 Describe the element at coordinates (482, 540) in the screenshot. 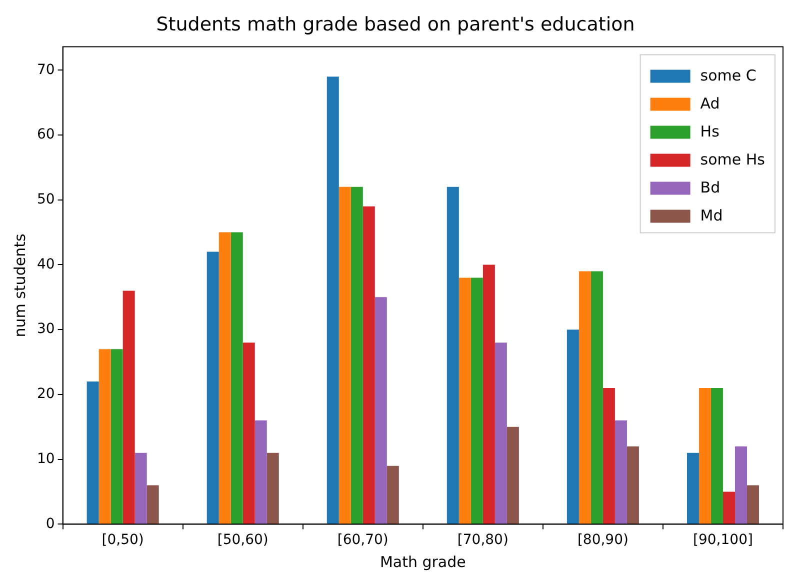

I see `x-tick-label: [70,80)` at that location.